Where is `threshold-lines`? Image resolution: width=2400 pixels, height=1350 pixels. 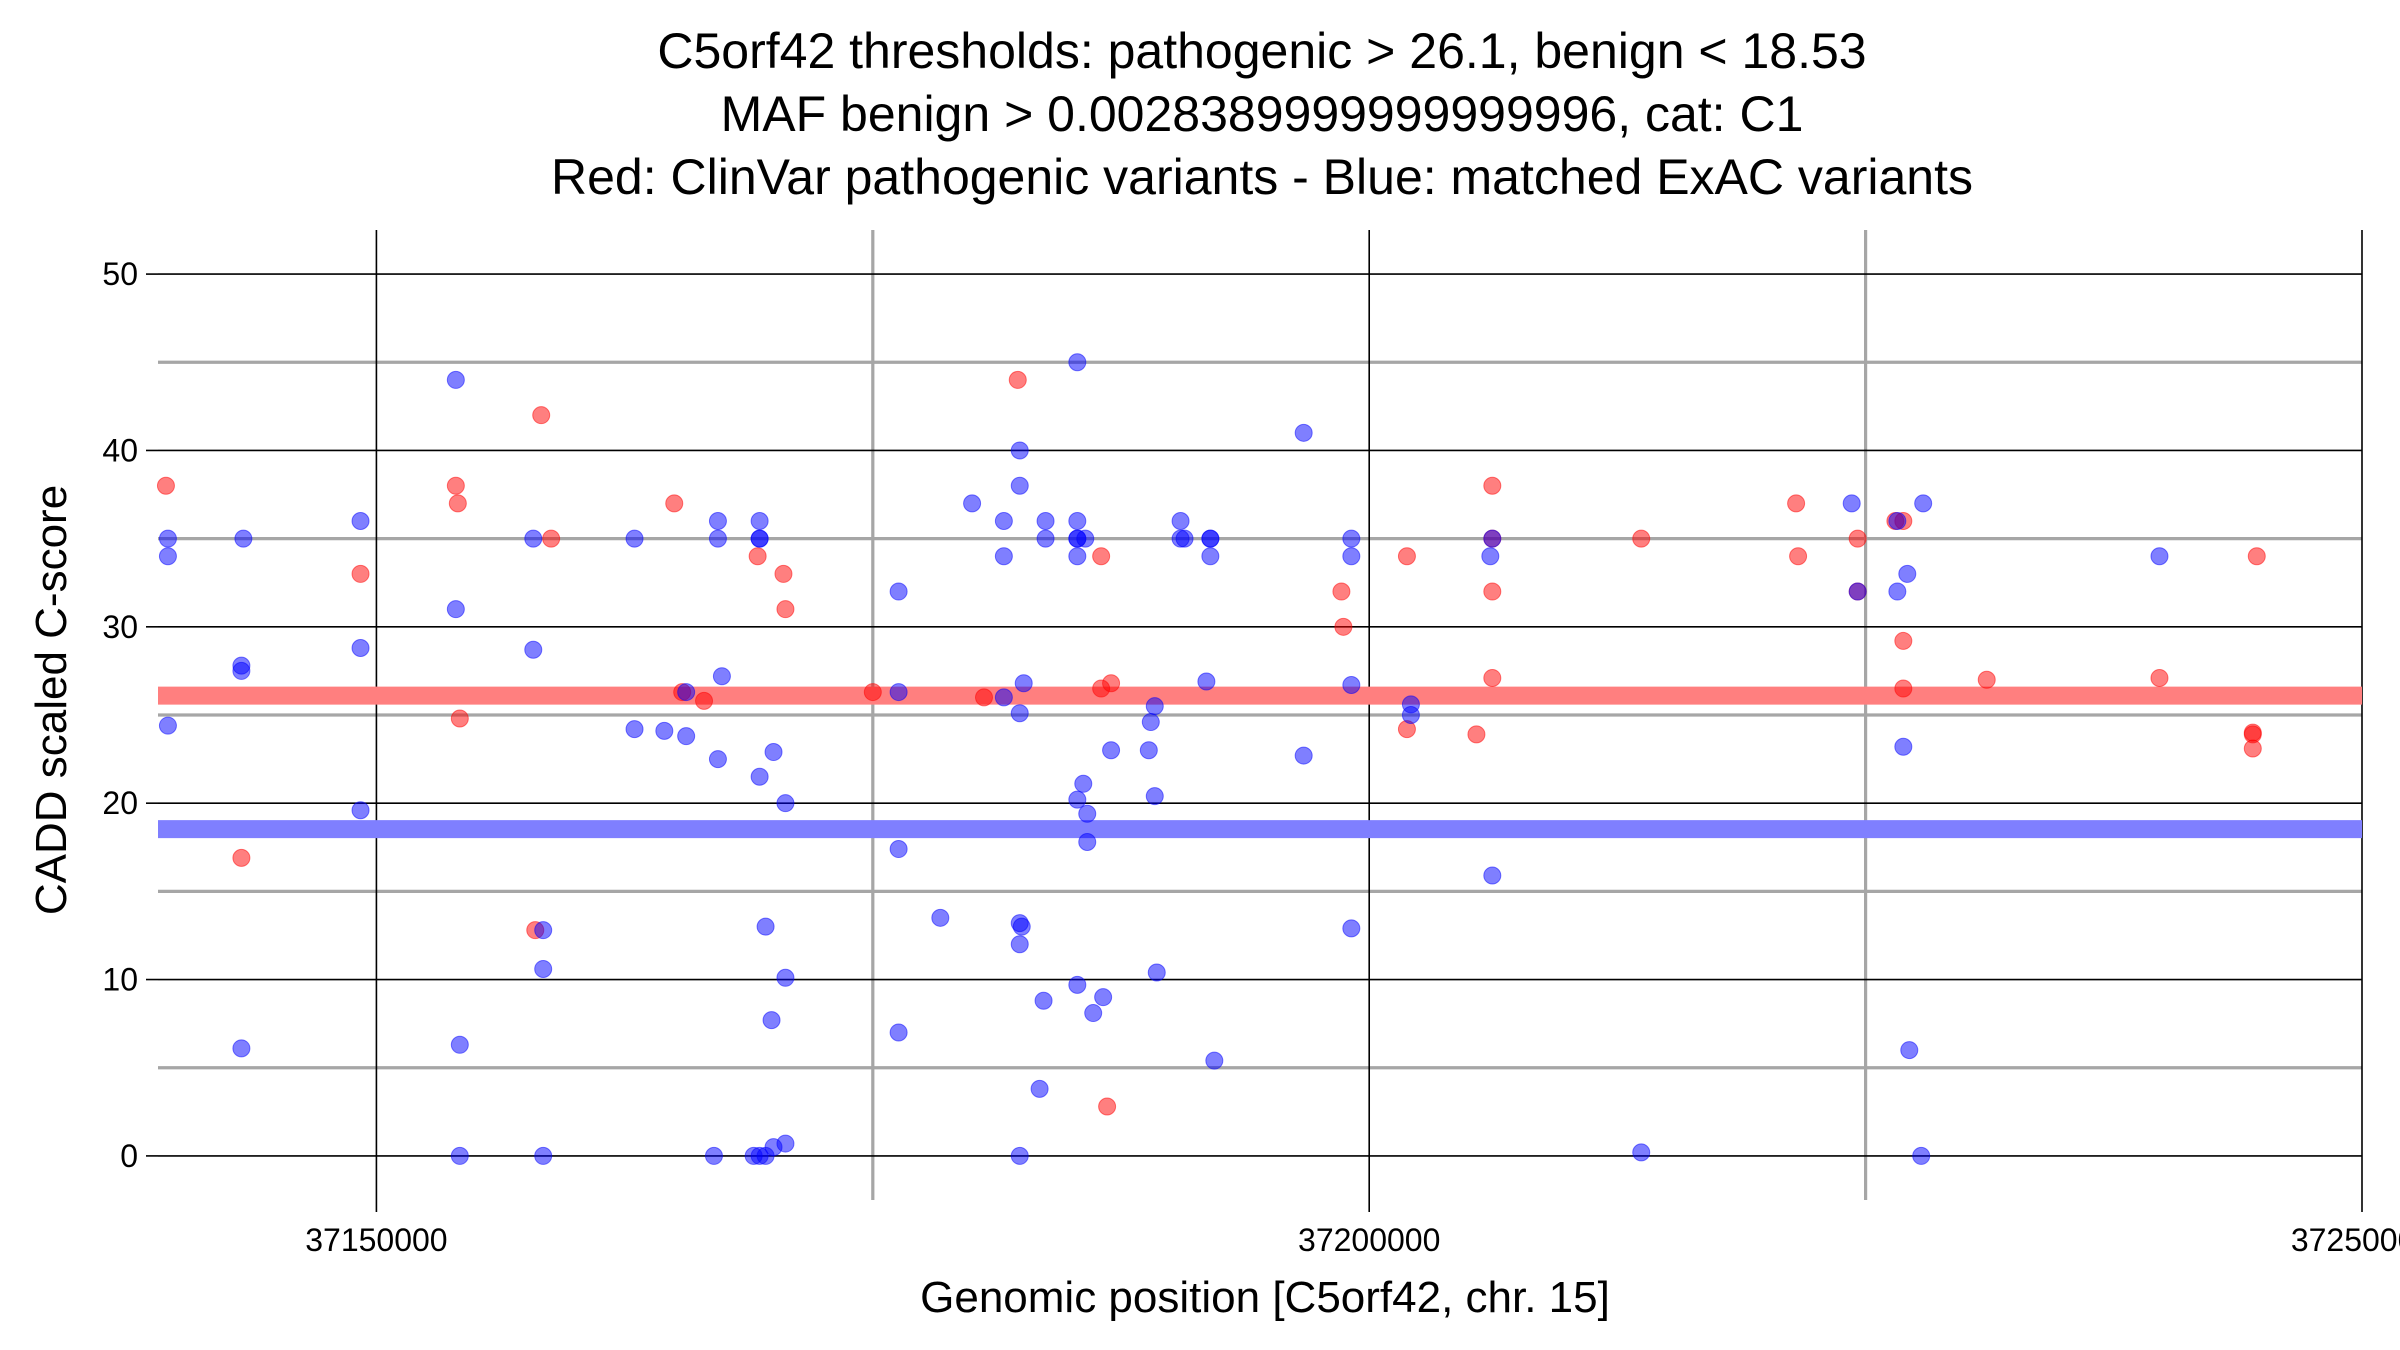 threshold-lines is located at coordinates (1260, 762).